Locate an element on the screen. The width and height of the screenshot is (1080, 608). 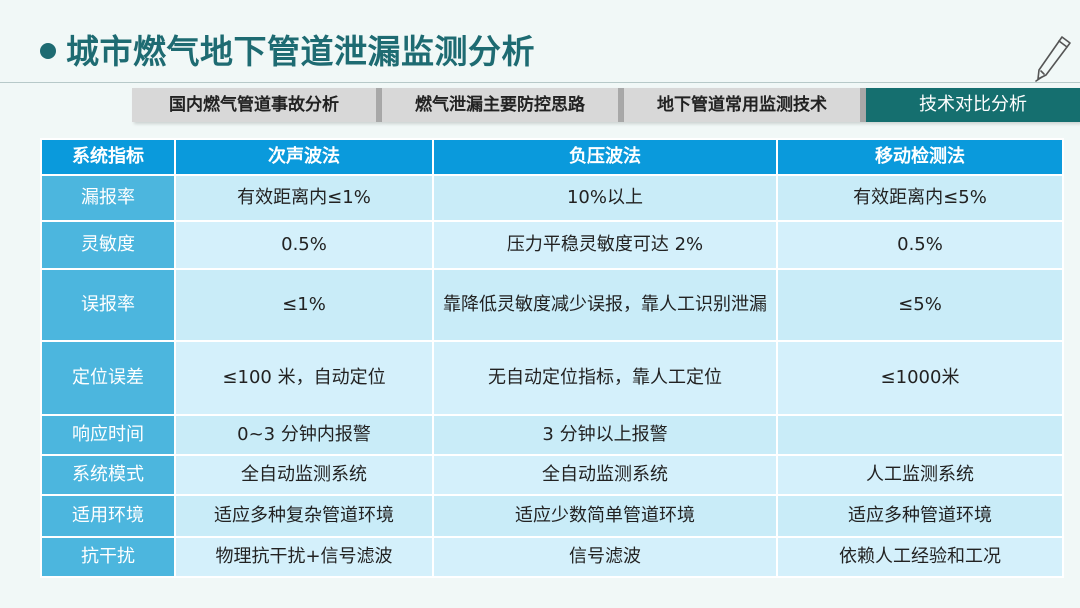
table-cell: 压力平稳灵敏度可达 2% is located at coordinates (605, 245).